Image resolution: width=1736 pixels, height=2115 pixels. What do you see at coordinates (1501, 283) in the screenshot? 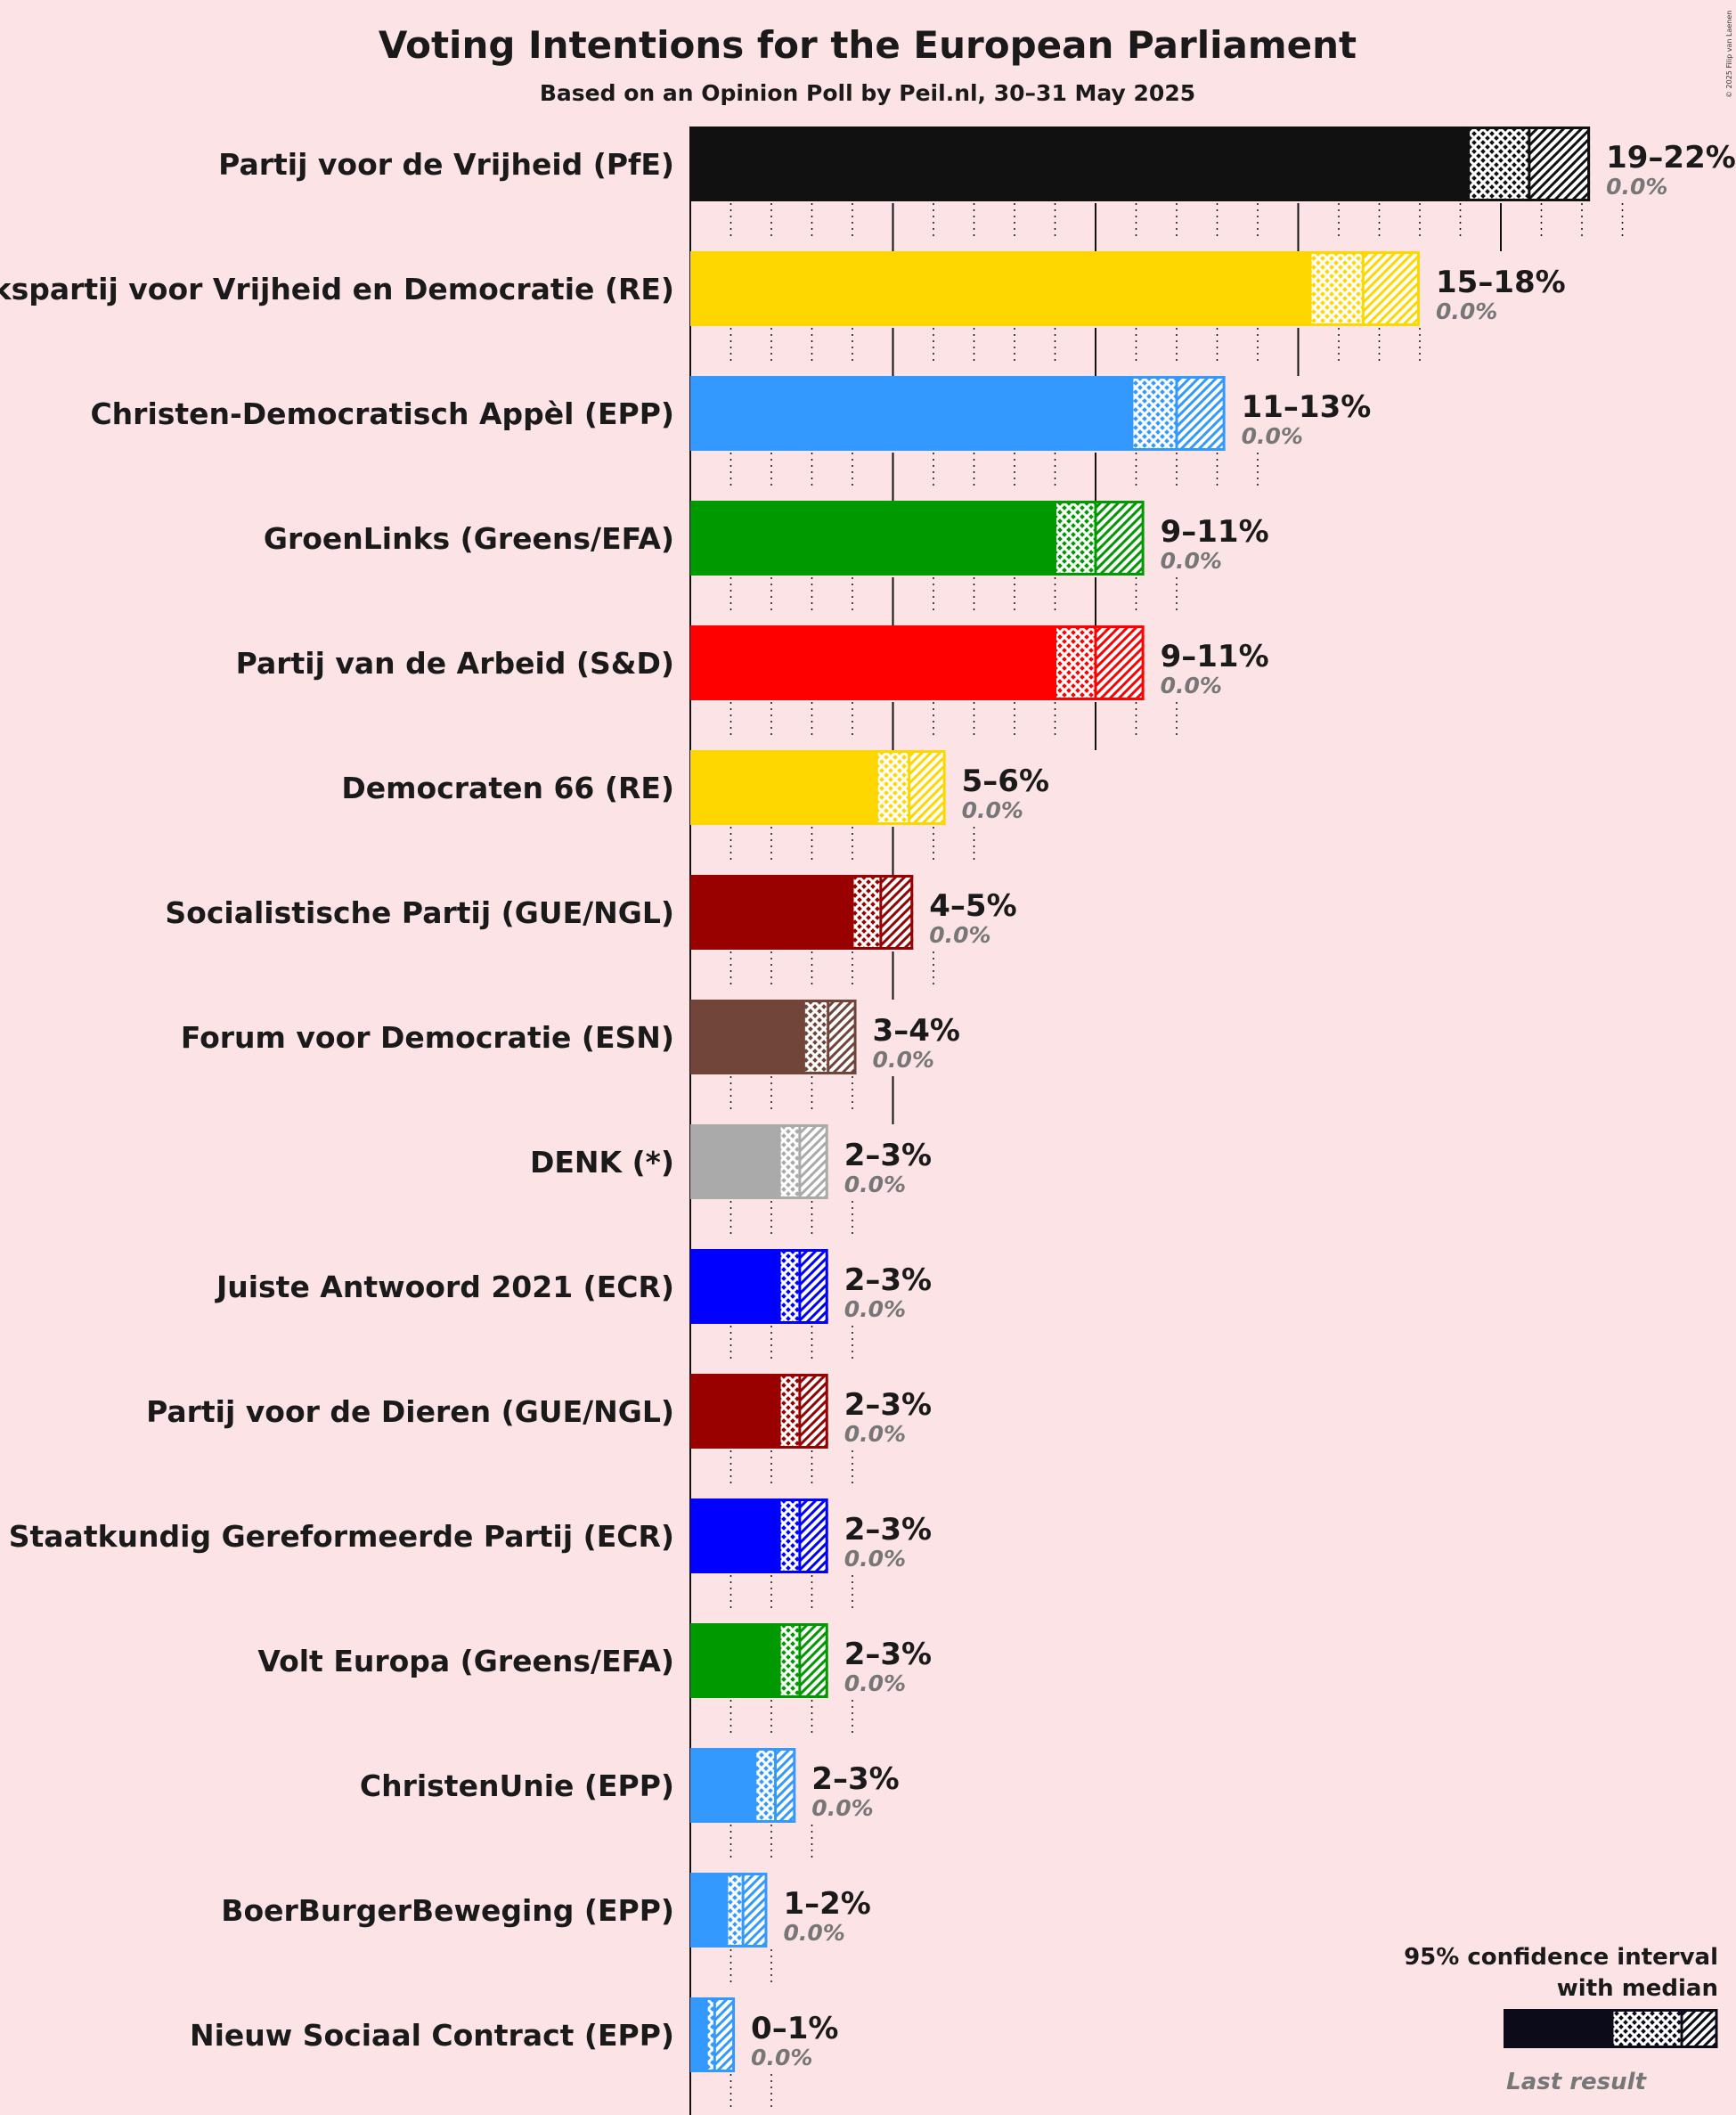
I see `range-label: 15–18%` at bounding box center [1501, 283].